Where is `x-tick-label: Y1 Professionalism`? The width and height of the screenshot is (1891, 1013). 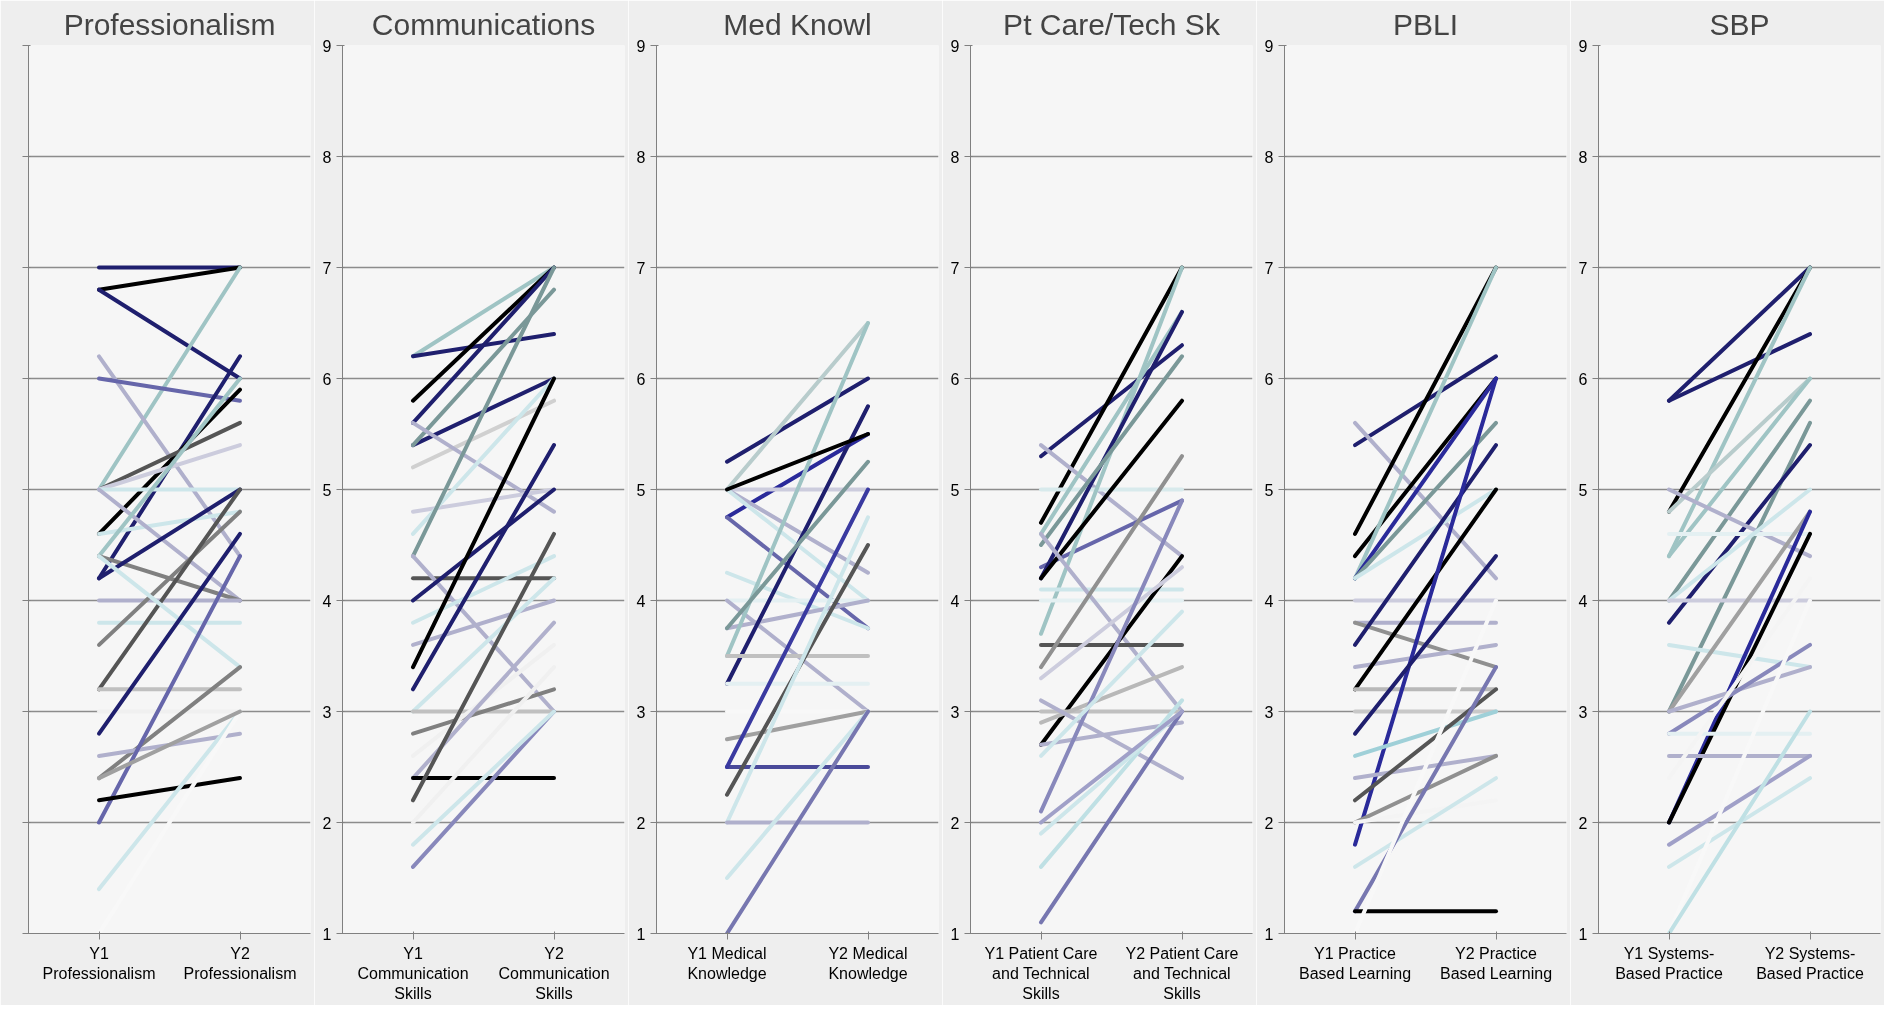 x-tick-label: Y1 Professionalism is located at coordinates (99, 963).